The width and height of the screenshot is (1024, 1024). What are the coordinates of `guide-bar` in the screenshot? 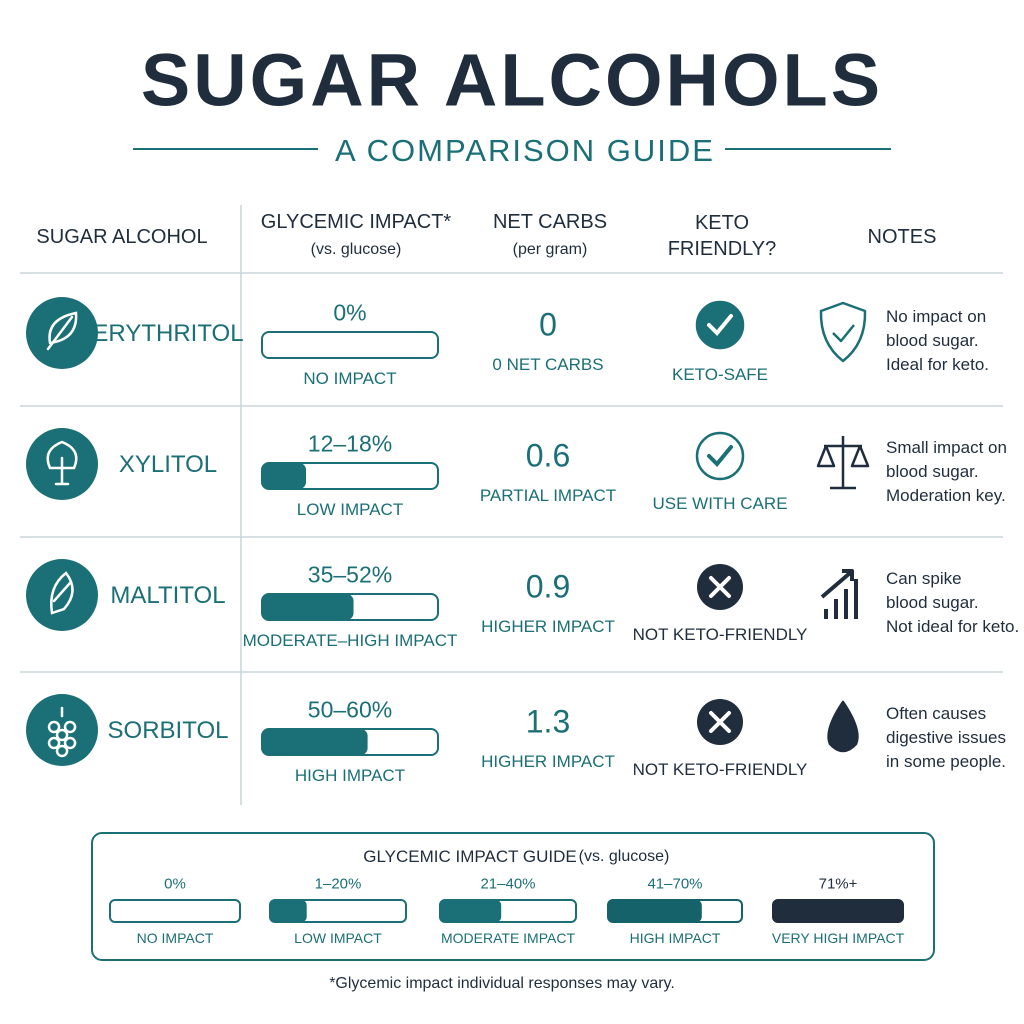 It's located at (175, 911).